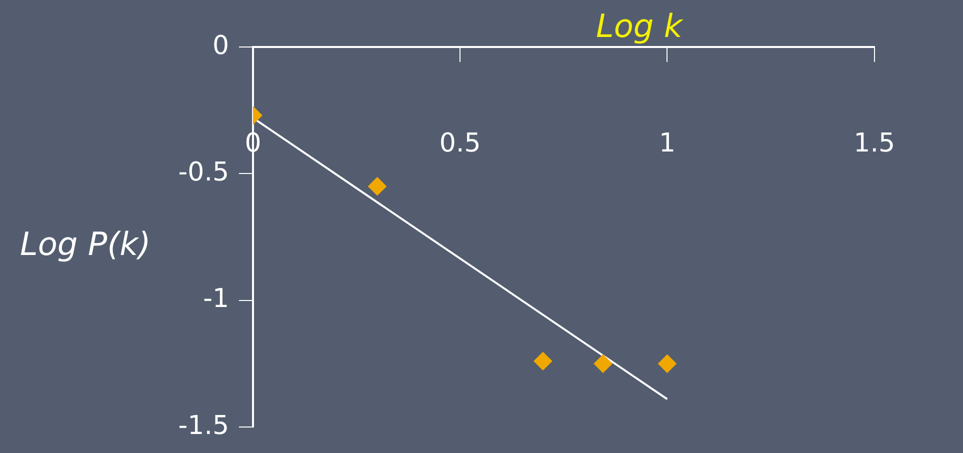 This screenshot has height=453, width=963. Describe the element at coordinates (203, 172) in the screenshot. I see `y-tick-label: -0.5` at that location.